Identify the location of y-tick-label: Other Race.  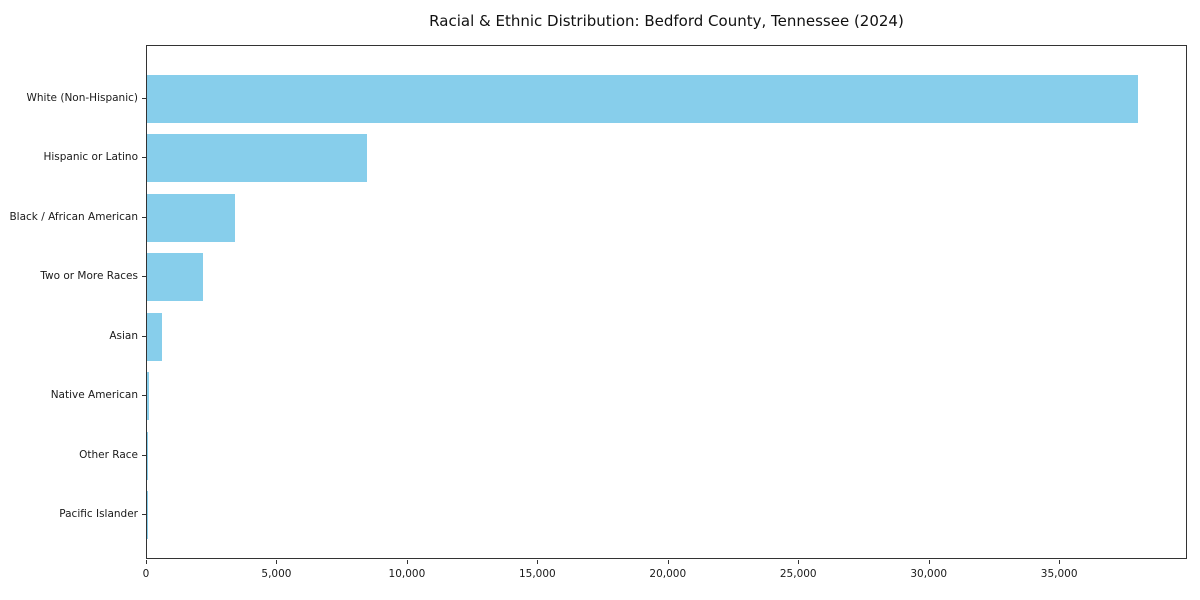
(108, 454).